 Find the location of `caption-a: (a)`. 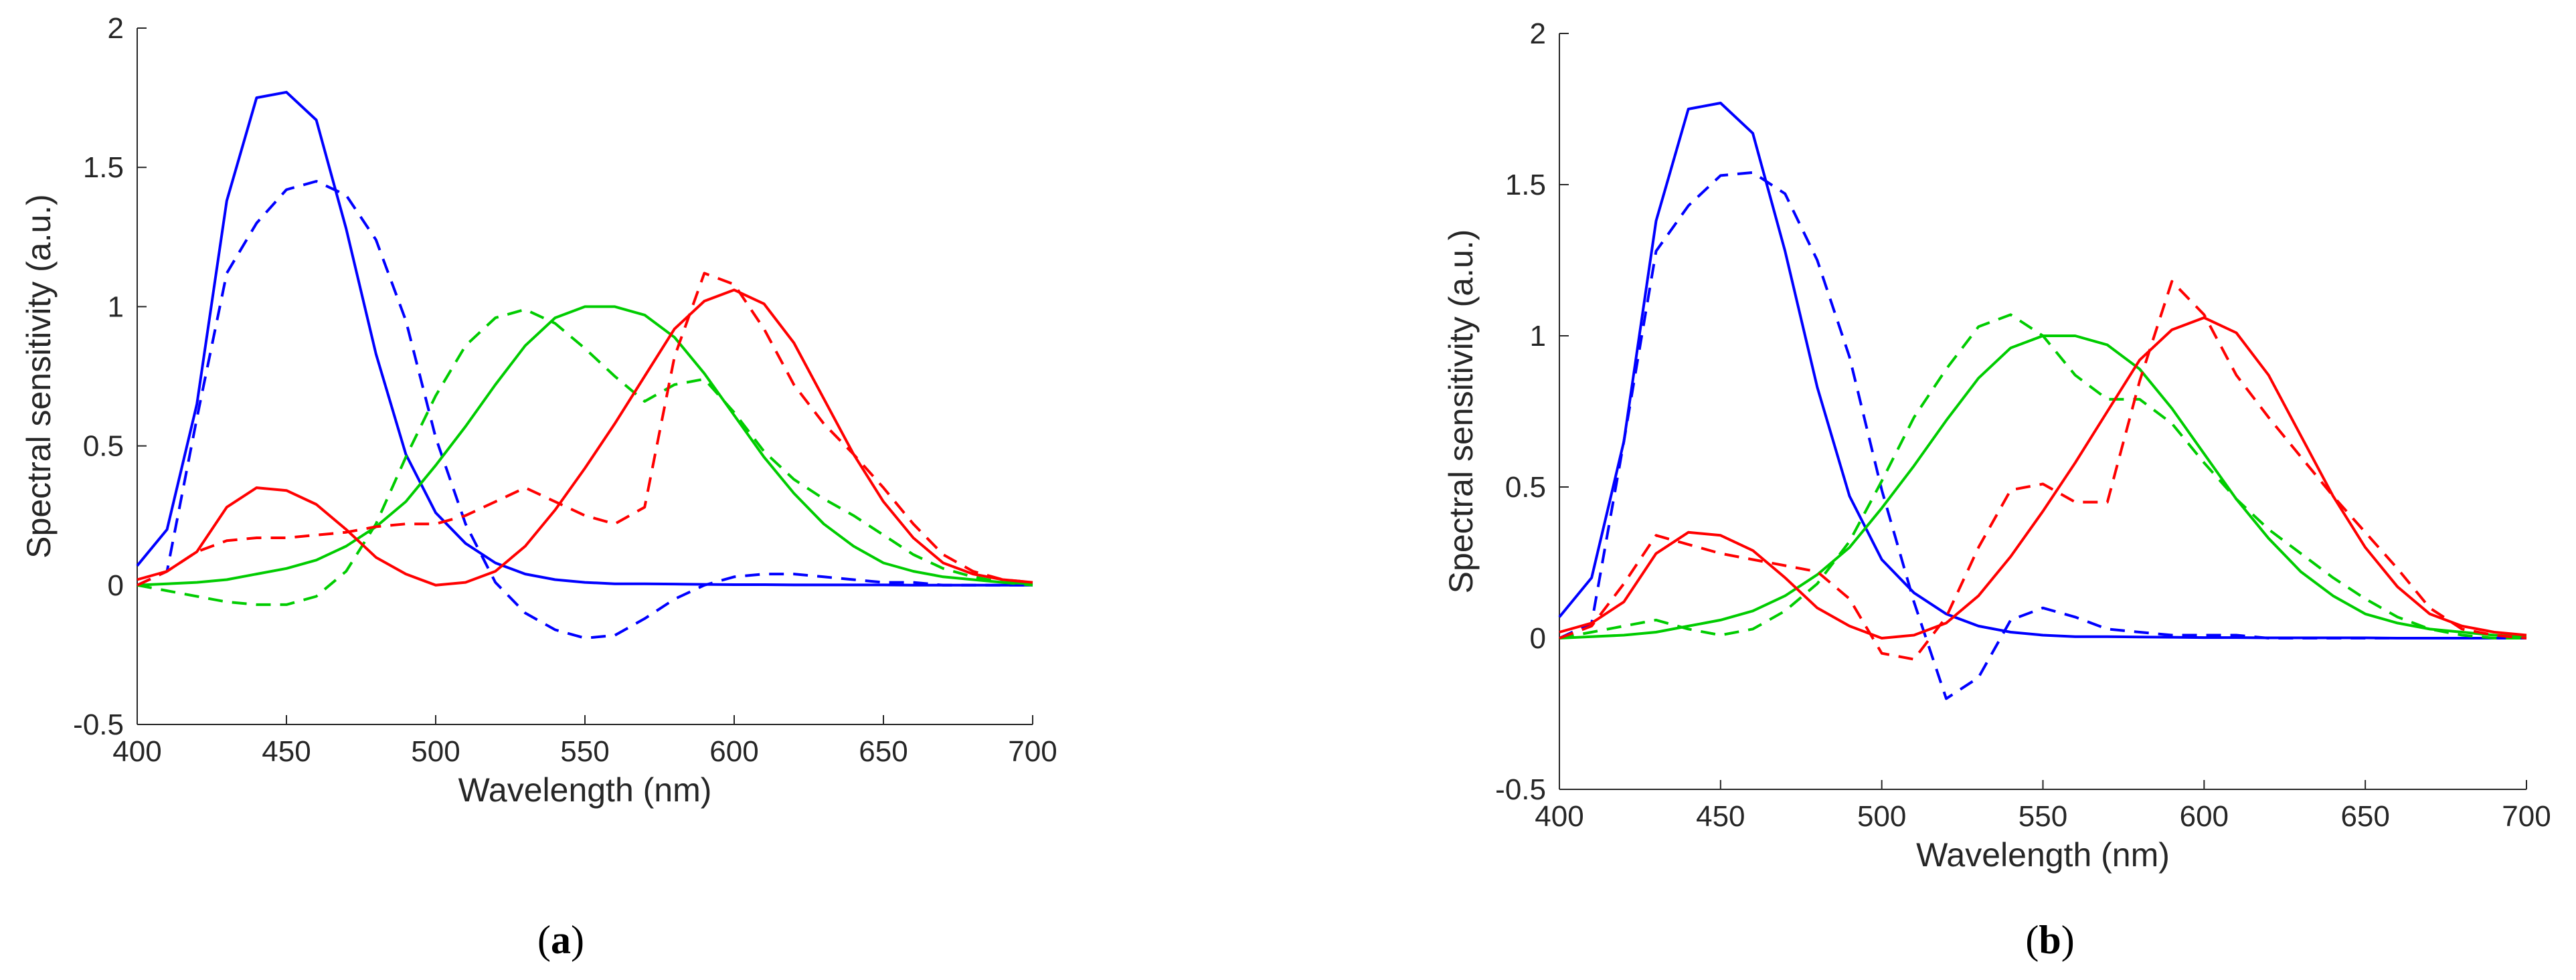

caption-a: (a) is located at coordinates (560, 940).